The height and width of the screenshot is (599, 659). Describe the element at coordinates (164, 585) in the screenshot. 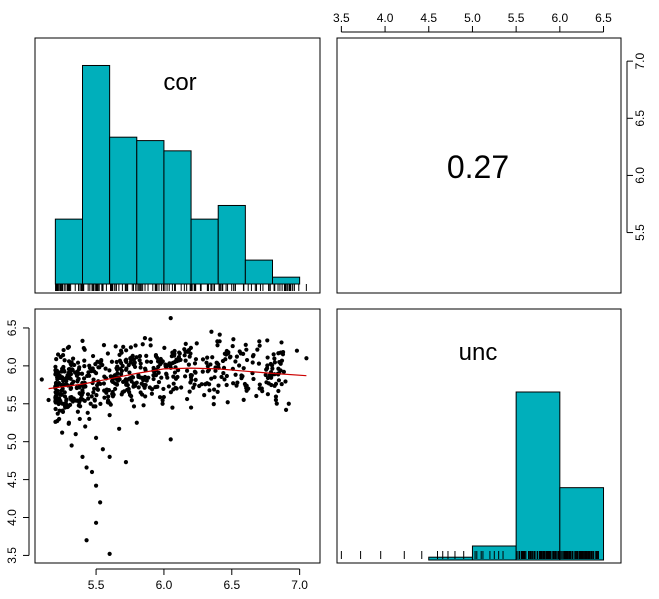

I see `axis-tick-label: 6.0` at that location.